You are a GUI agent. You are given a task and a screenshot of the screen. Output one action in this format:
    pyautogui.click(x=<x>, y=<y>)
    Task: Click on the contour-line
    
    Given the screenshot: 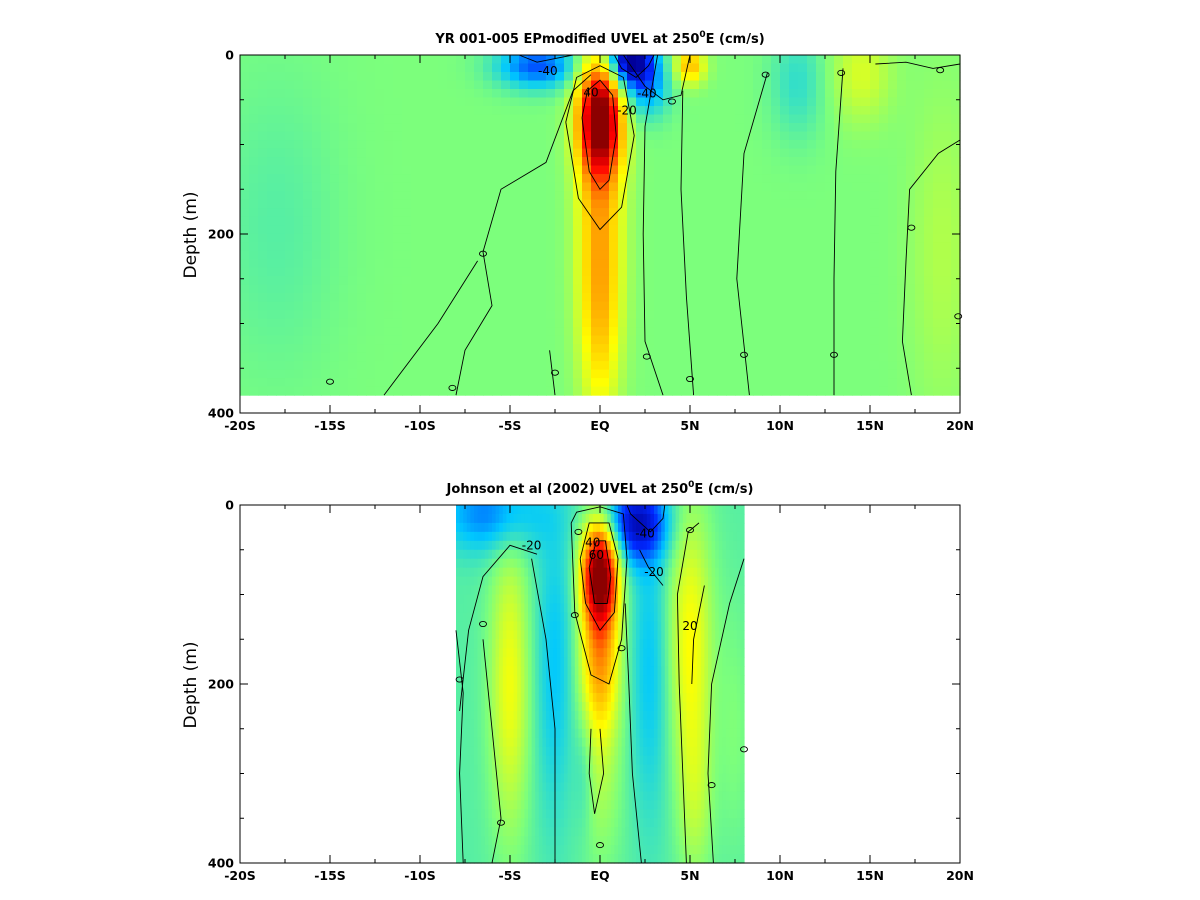 What is the action you would take?
    pyautogui.click(x=599, y=135)
    